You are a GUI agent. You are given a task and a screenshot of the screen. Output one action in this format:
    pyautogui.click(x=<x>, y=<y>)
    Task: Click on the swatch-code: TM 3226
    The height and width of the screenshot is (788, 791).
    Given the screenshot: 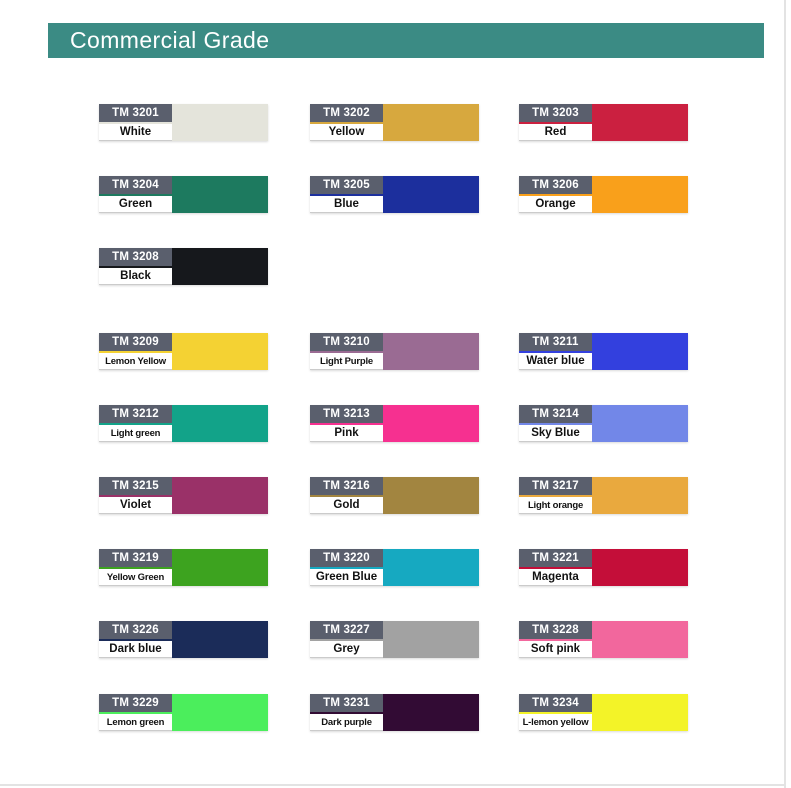 What is the action you would take?
    pyautogui.click(x=135, y=630)
    